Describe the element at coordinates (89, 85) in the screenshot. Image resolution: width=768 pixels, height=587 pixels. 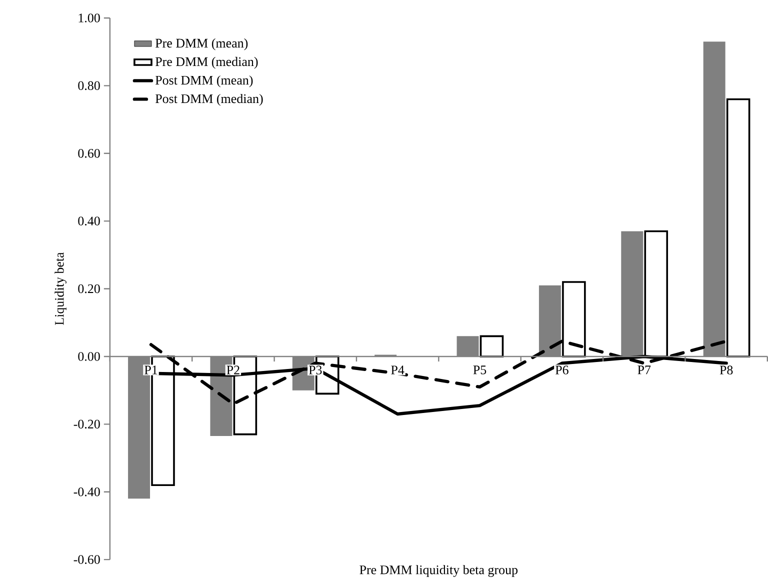
I see `y-tick-label: 0.80` at that location.